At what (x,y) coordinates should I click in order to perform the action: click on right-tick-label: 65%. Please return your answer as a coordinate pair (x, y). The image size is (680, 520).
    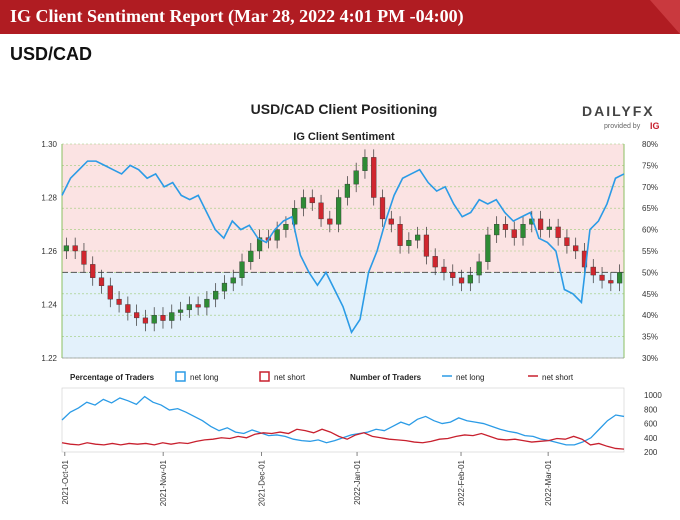
    Looking at the image, I should click on (650, 208).